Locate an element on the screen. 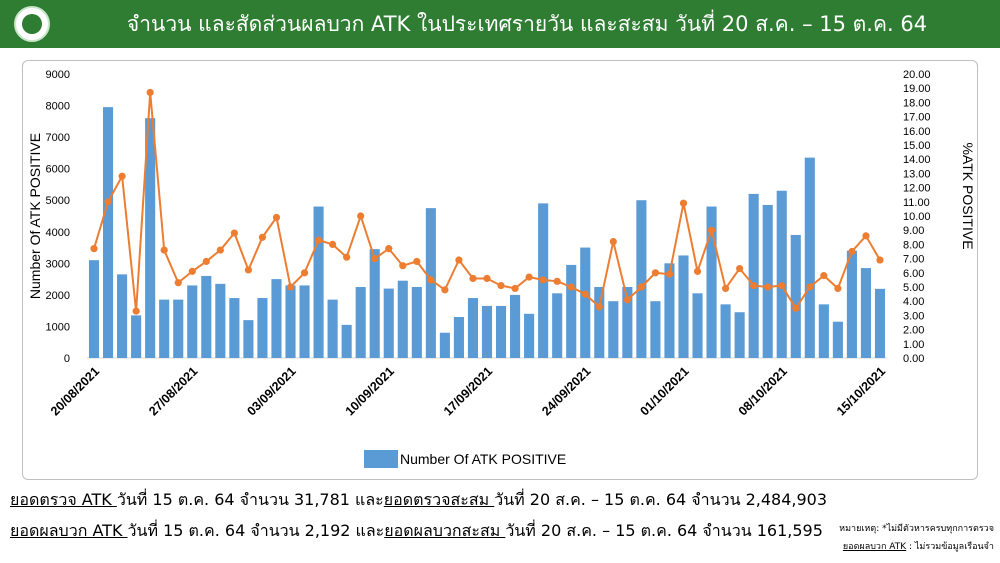  right-axis-title: %ATK POSITIVE is located at coordinates (968, 195).